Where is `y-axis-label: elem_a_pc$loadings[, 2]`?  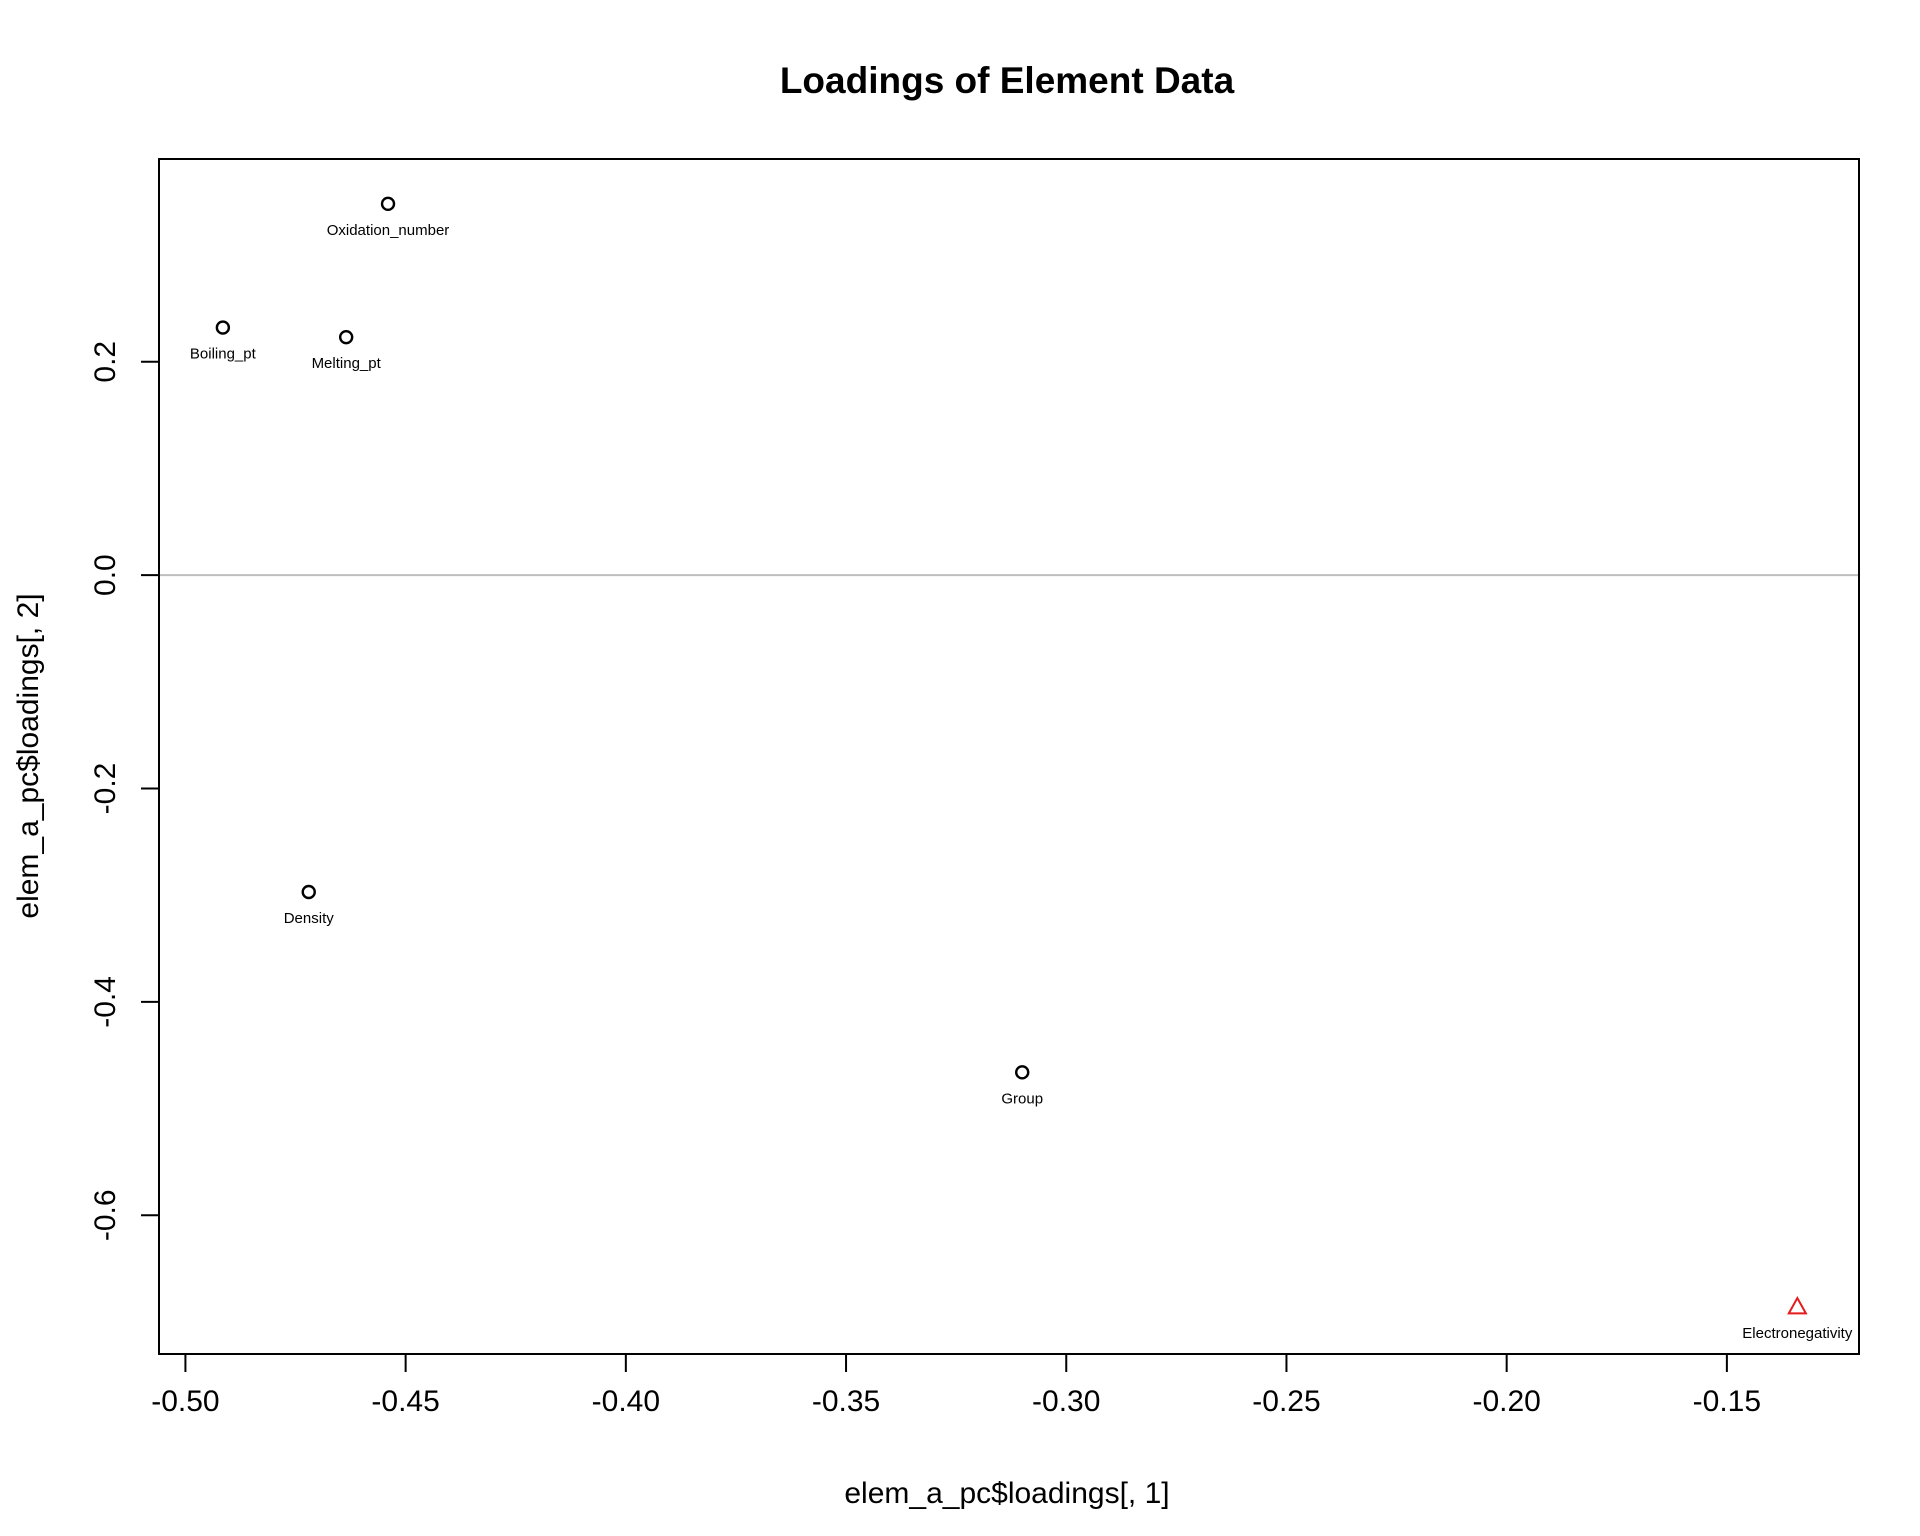 y-axis-label: elem_a_pc$loadings[, 2] is located at coordinates (28, 755).